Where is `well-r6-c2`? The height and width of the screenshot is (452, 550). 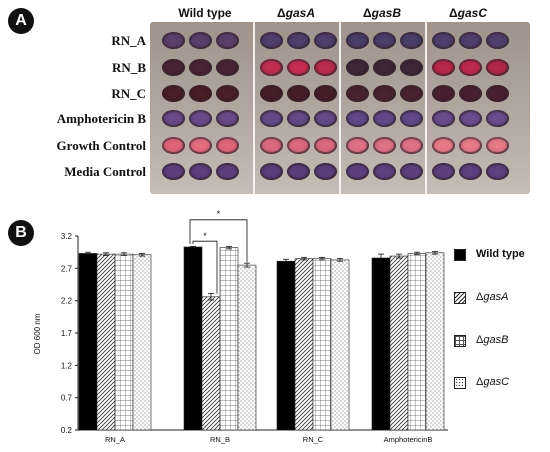 well-r6-c2 is located at coordinates (200, 171).